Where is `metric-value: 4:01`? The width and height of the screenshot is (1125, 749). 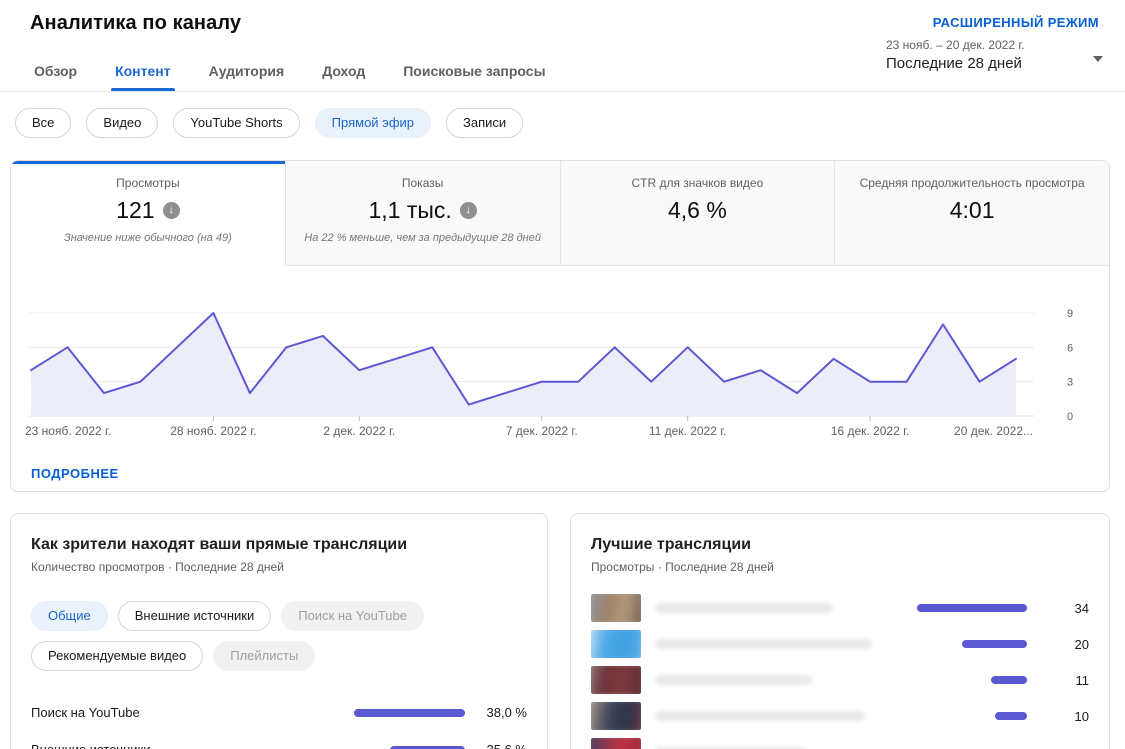
metric-value: 4:01 is located at coordinates (972, 210).